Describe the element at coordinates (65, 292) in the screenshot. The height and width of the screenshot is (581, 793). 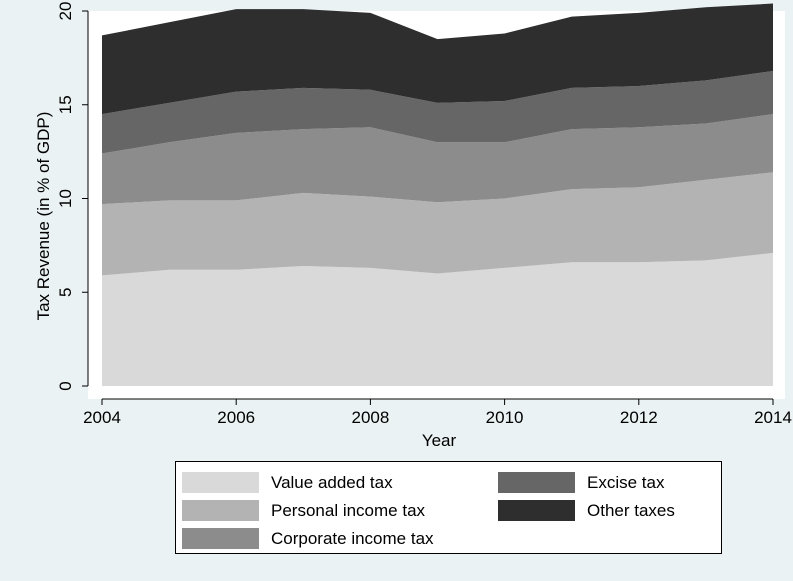
I see `y-tick-label: 5` at that location.